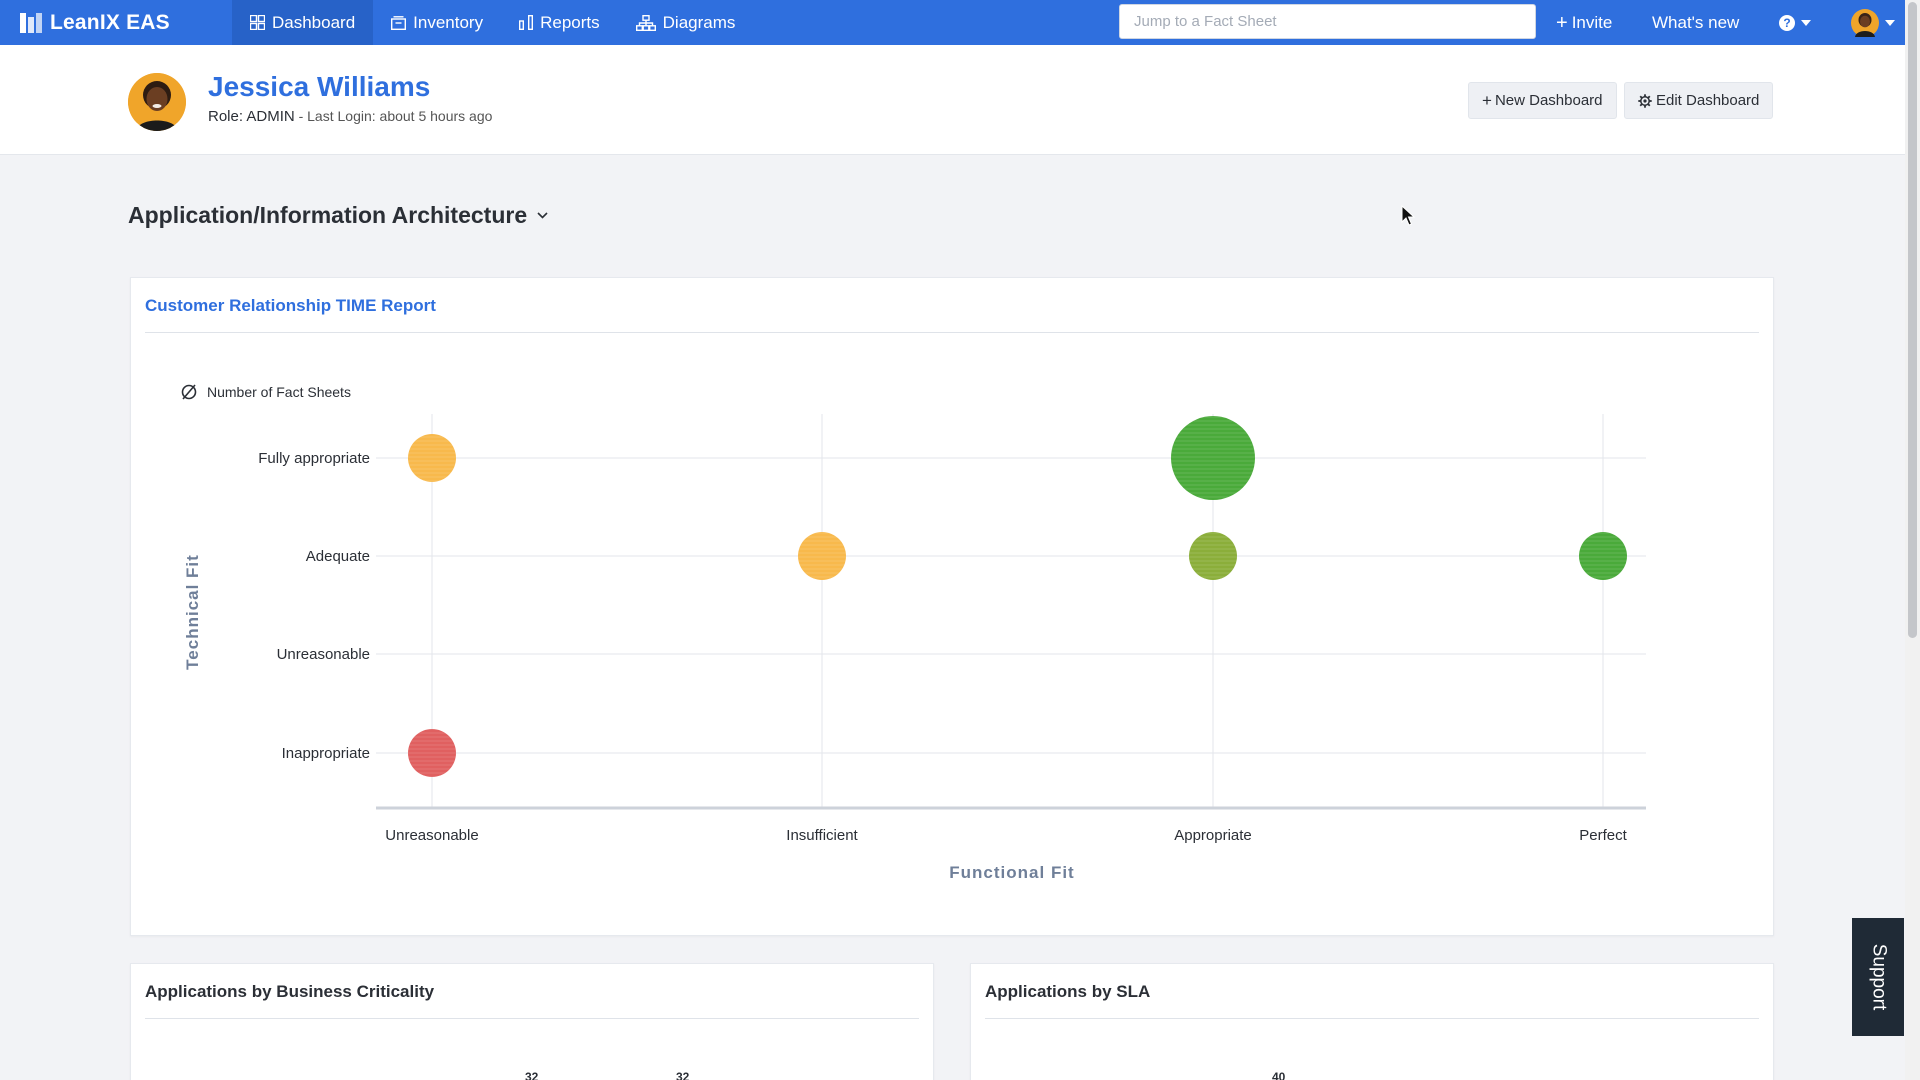 This screenshot has height=1080, width=1920. I want to click on nav-item-diagrams: Diagrams, so click(686, 22).